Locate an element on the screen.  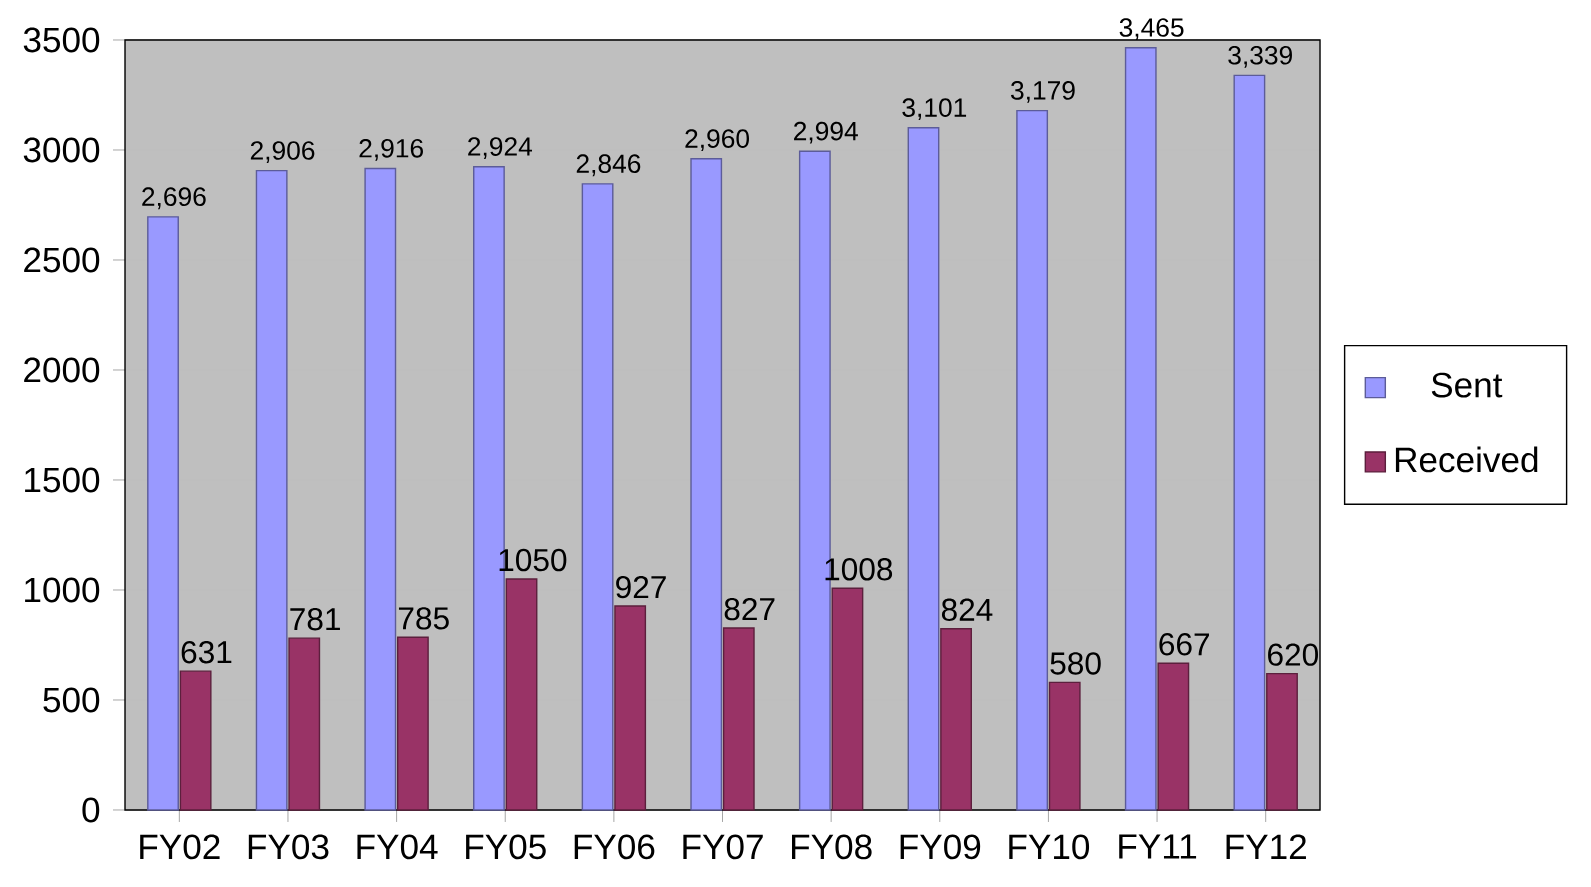
y-tick-label: 500 is located at coordinates (71, 700).